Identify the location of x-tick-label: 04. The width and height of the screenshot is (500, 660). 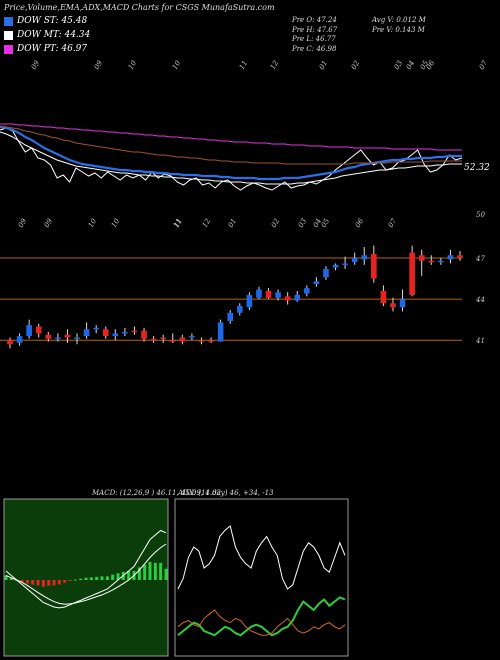
(410, 65).